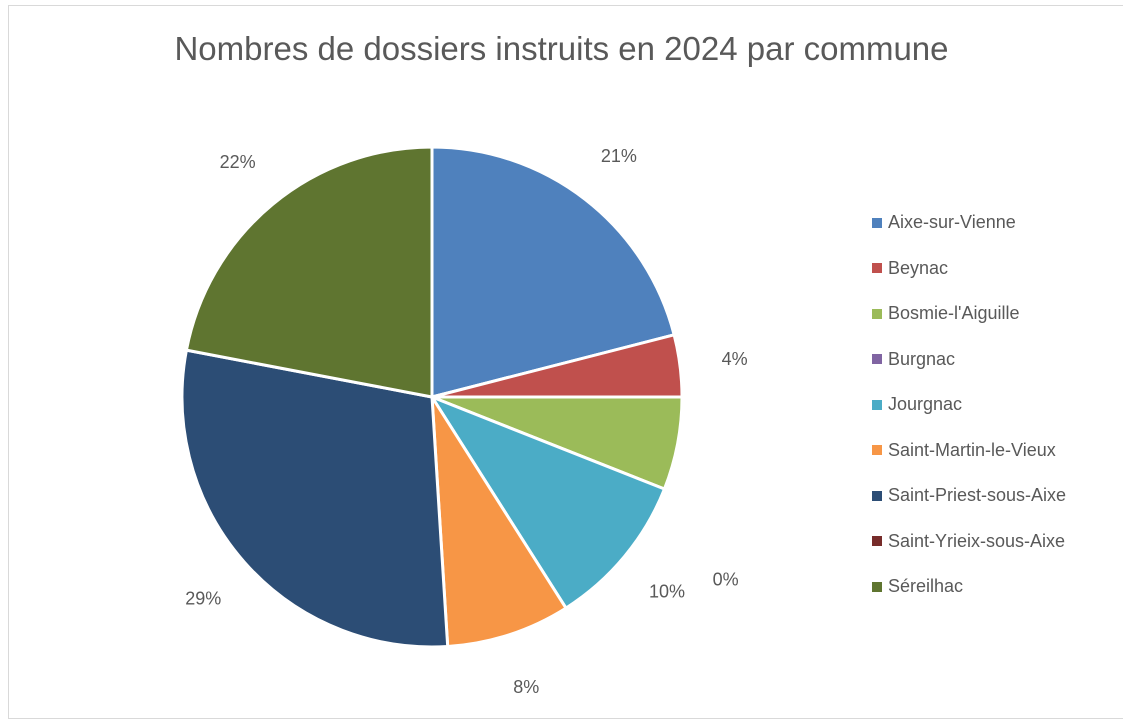 Image resolution: width=1123 pixels, height=719 pixels. What do you see at coordinates (526, 687) in the screenshot?
I see `data-label-saint-martin-le-vieux: 8%` at bounding box center [526, 687].